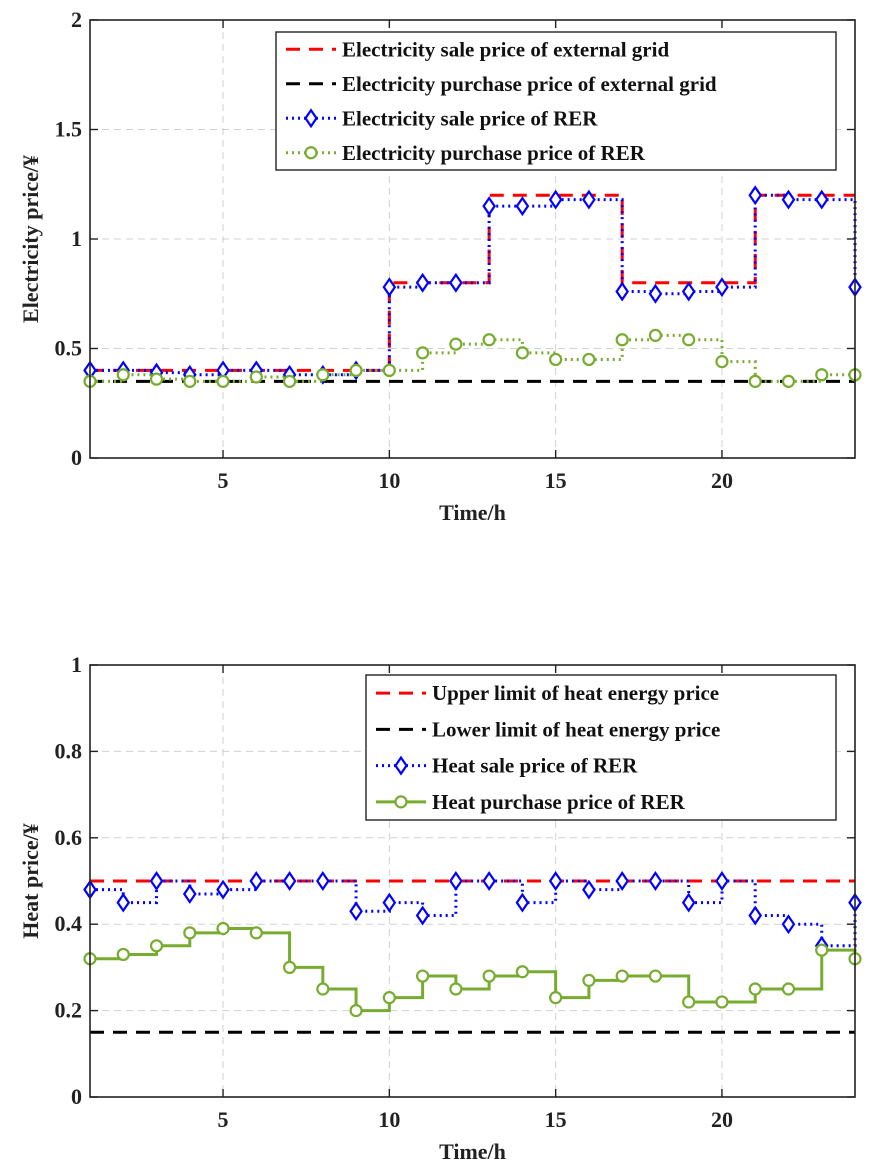  What do you see at coordinates (556, 101) in the screenshot?
I see `legend-box` at bounding box center [556, 101].